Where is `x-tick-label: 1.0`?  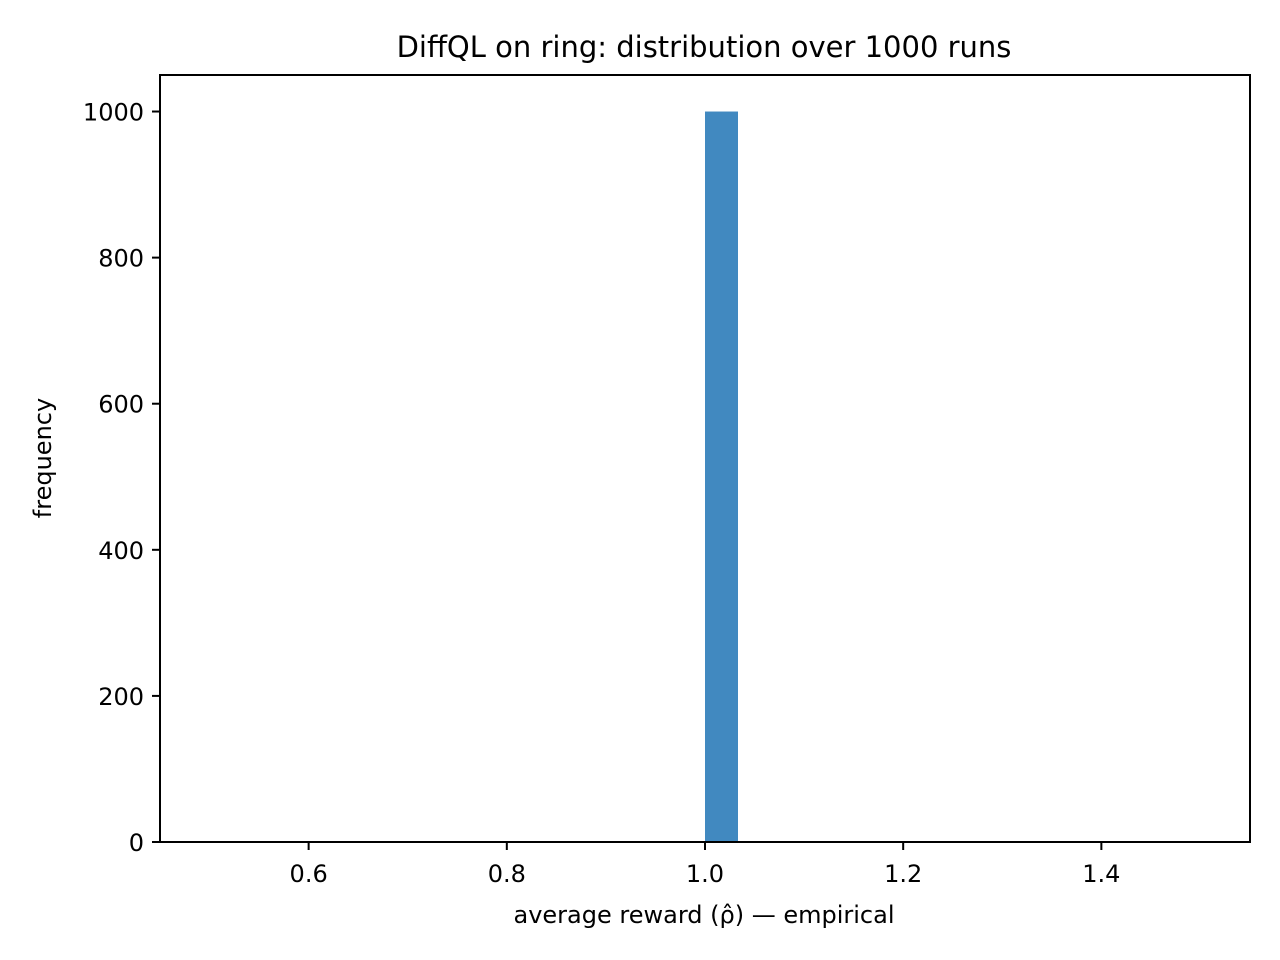 x-tick-label: 1.0 is located at coordinates (705, 874).